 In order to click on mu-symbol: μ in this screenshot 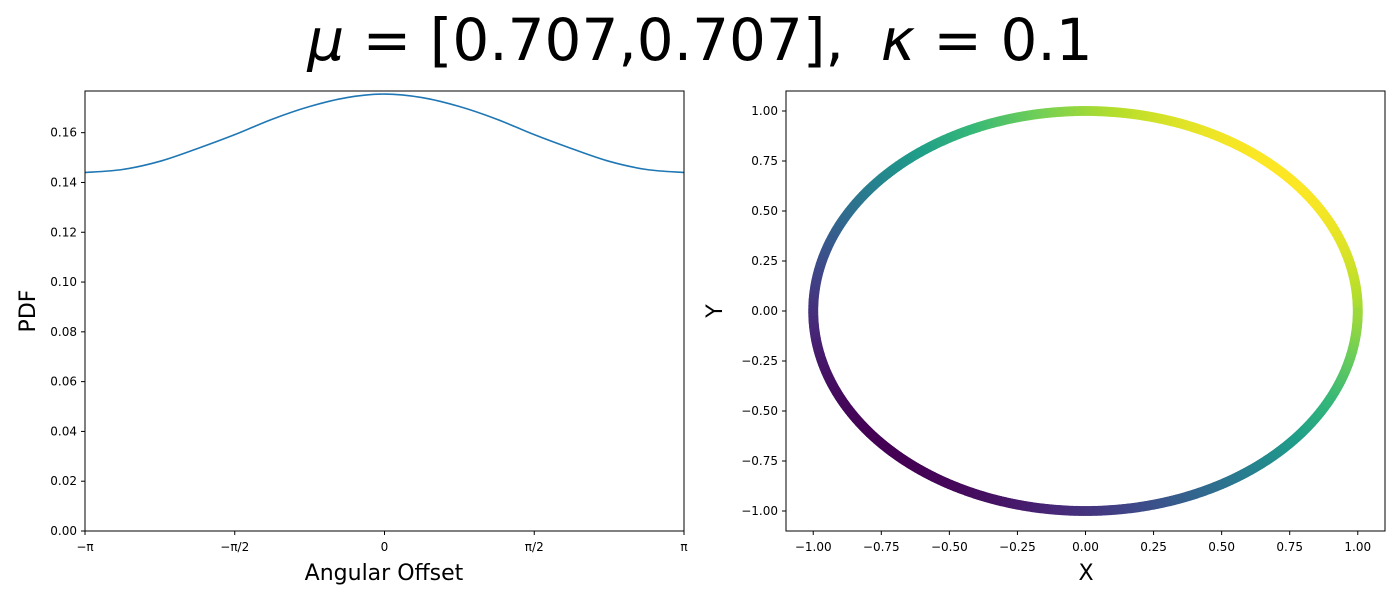, I will do `click(326, 40)`.